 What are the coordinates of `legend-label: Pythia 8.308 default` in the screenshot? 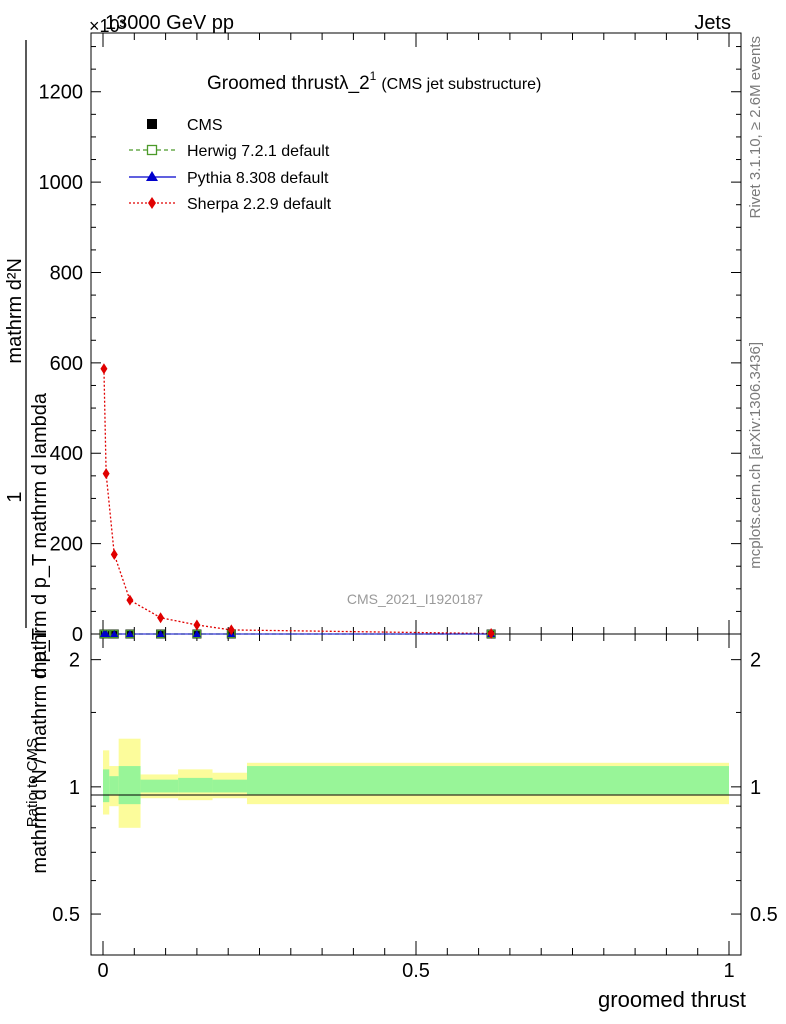 It's located at (258, 178).